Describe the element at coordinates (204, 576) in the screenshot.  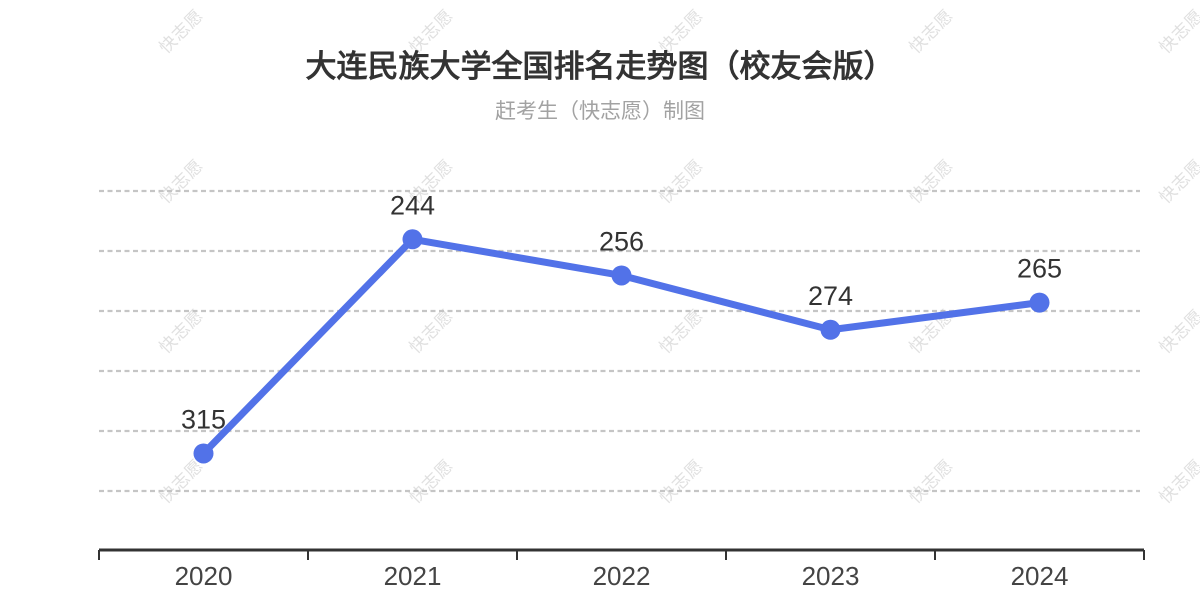
I see `x-axis-label: 2020` at that location.